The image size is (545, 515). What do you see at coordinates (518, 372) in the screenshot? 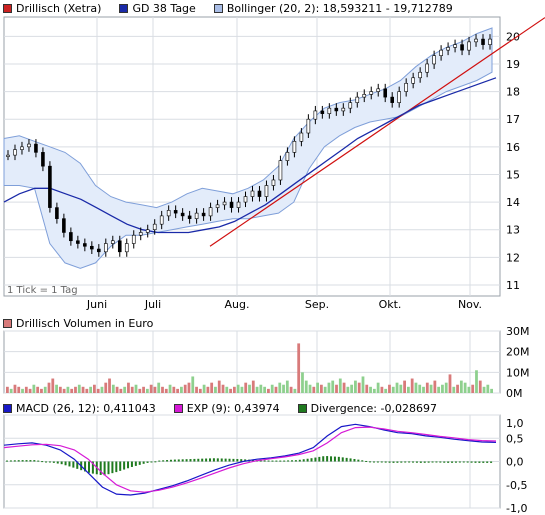
I see `y-tick-label: 10M` at bounding box center [518, 372].